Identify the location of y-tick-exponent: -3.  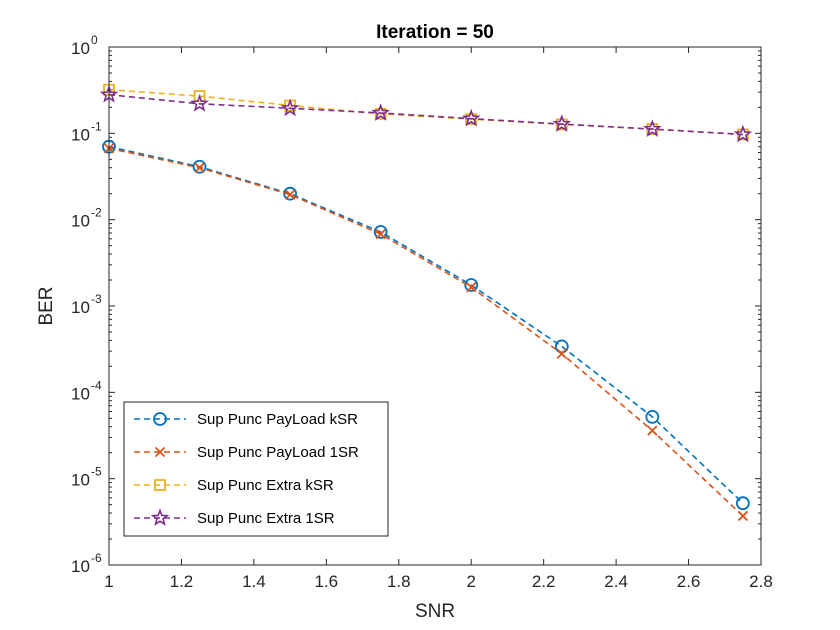
(96, 299).